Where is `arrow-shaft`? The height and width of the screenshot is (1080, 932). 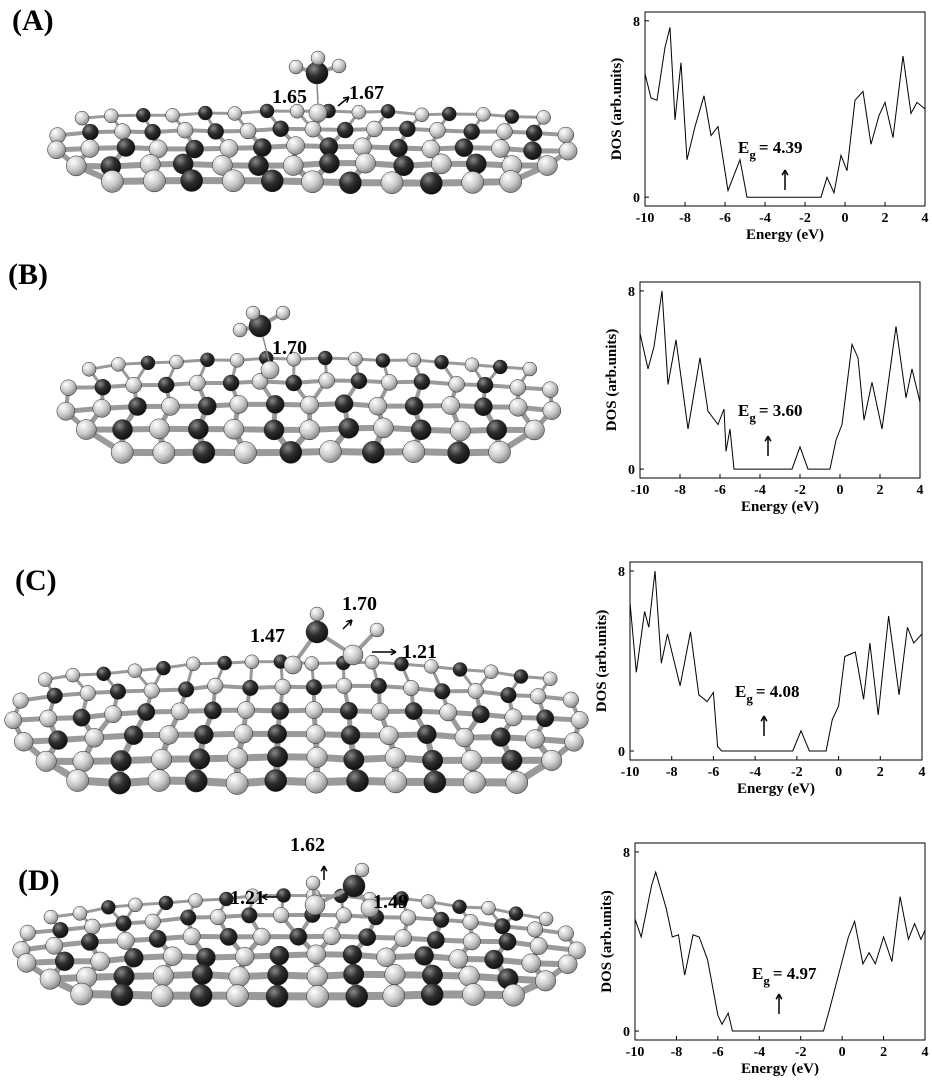
arrow-shaft is located at coordinates (343, 101).